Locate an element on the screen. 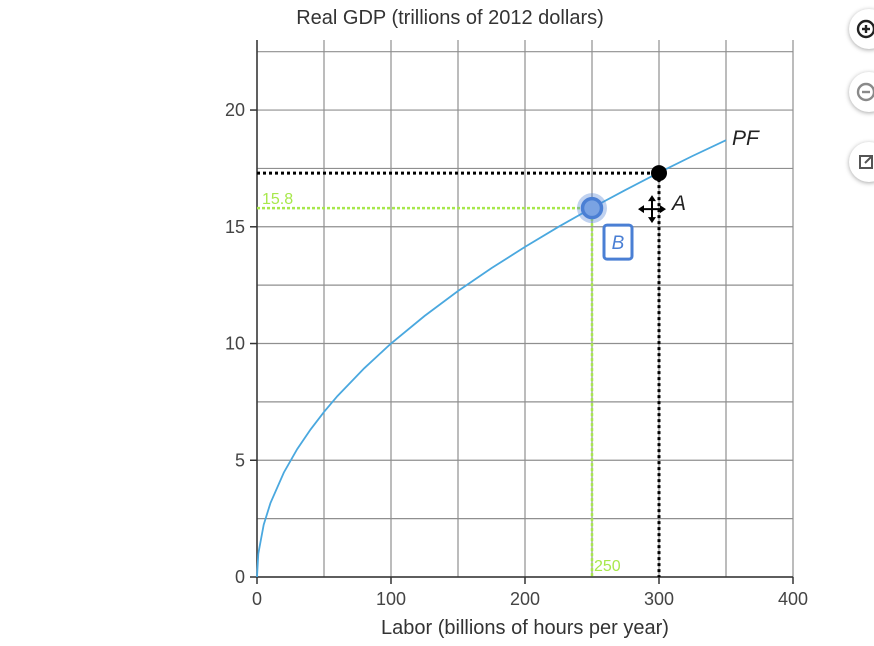  y-tick-label: 15 is located at coordinates (235, 227).